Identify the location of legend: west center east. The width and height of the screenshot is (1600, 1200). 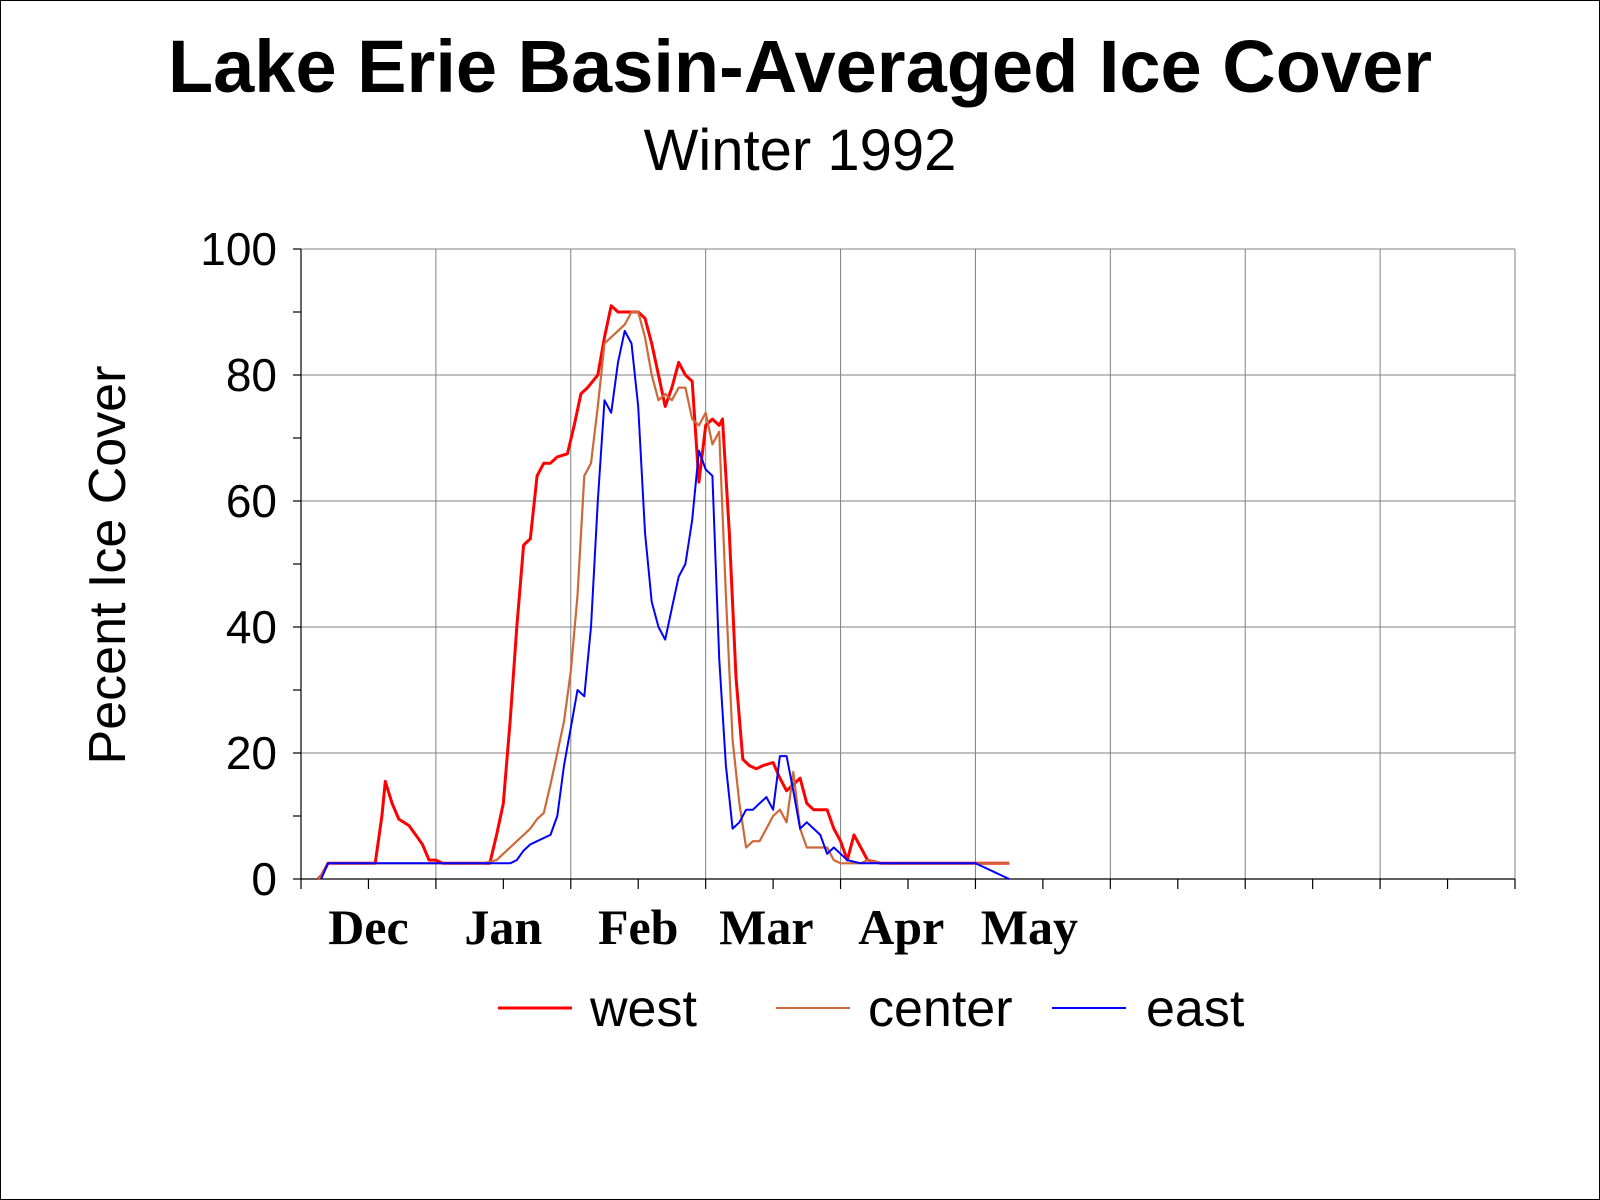
(871, 1009).